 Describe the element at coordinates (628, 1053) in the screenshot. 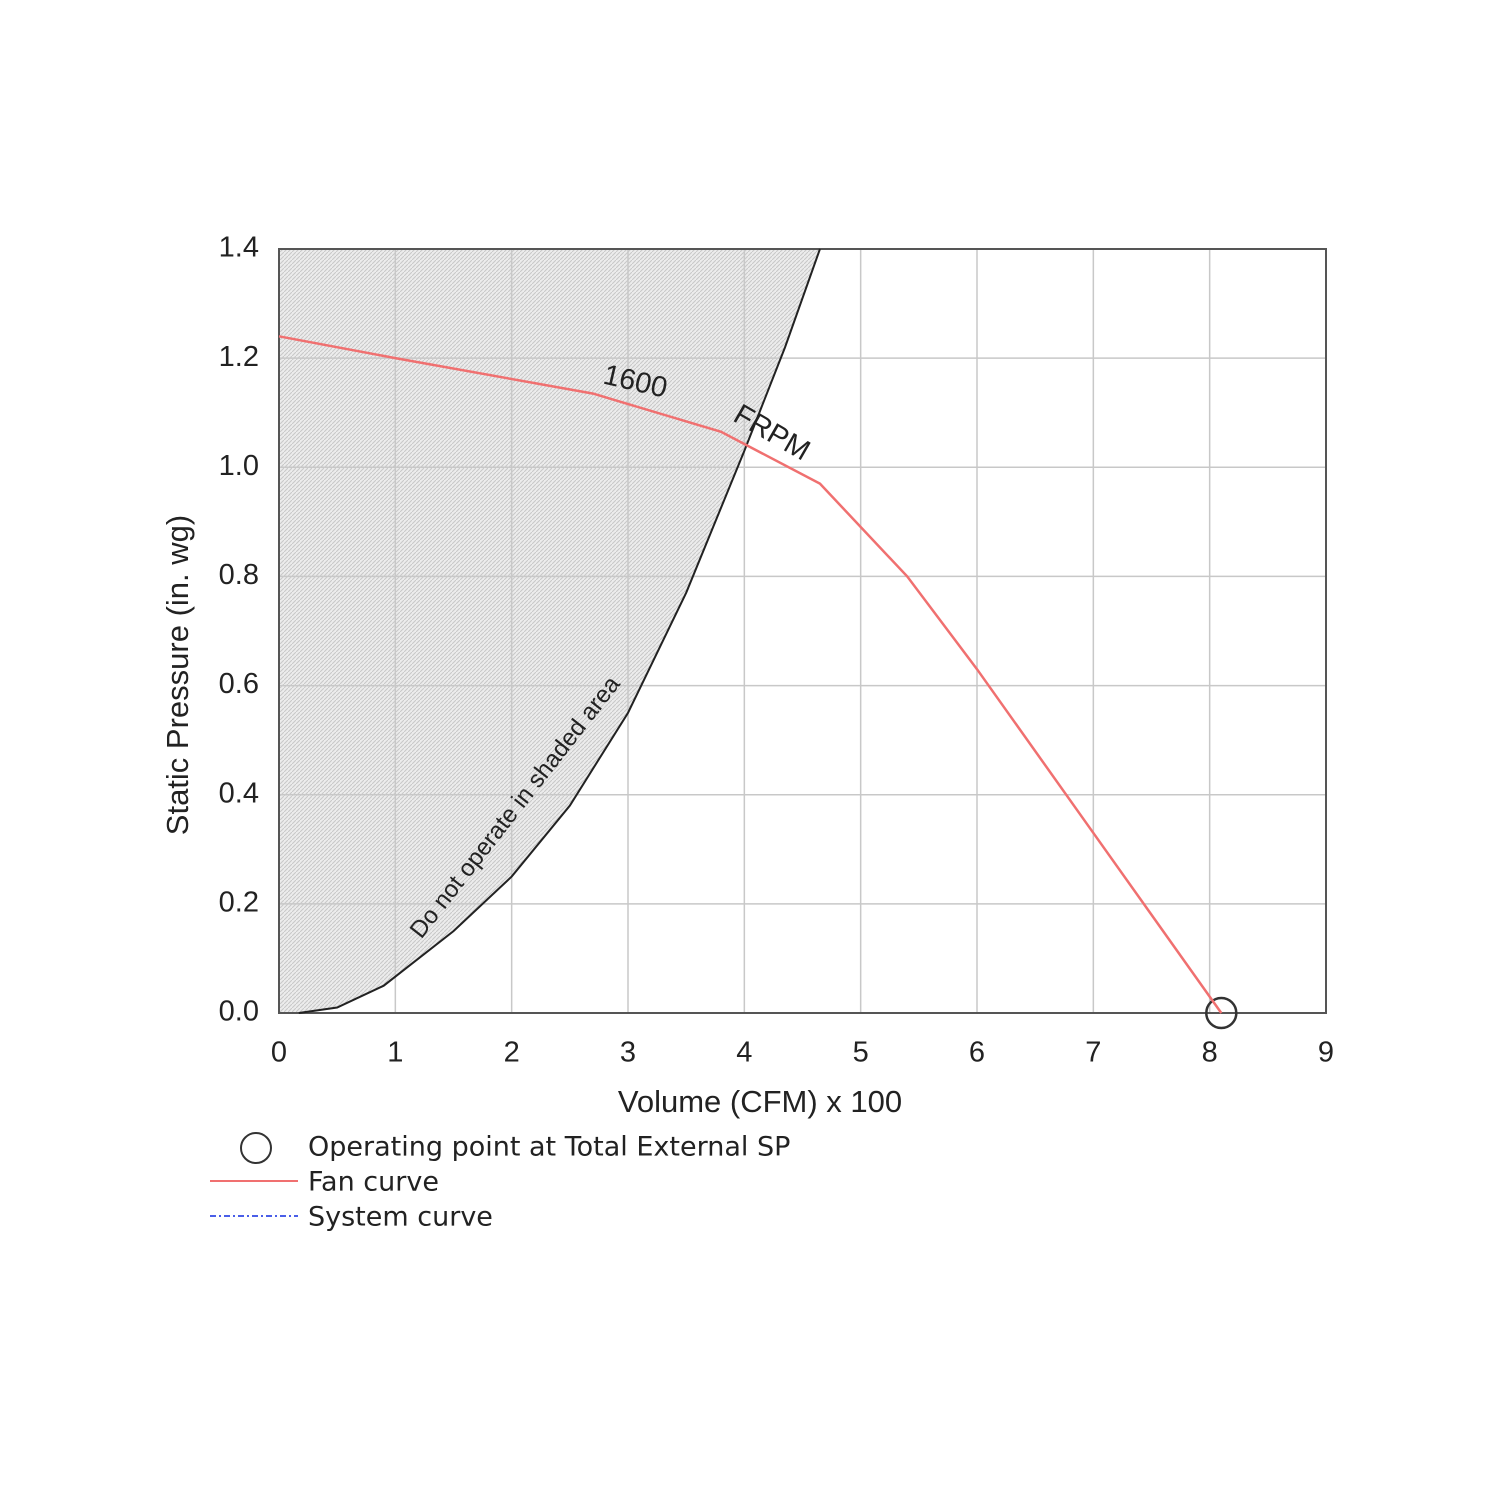

I see `x-tick-label: 3` at that location.